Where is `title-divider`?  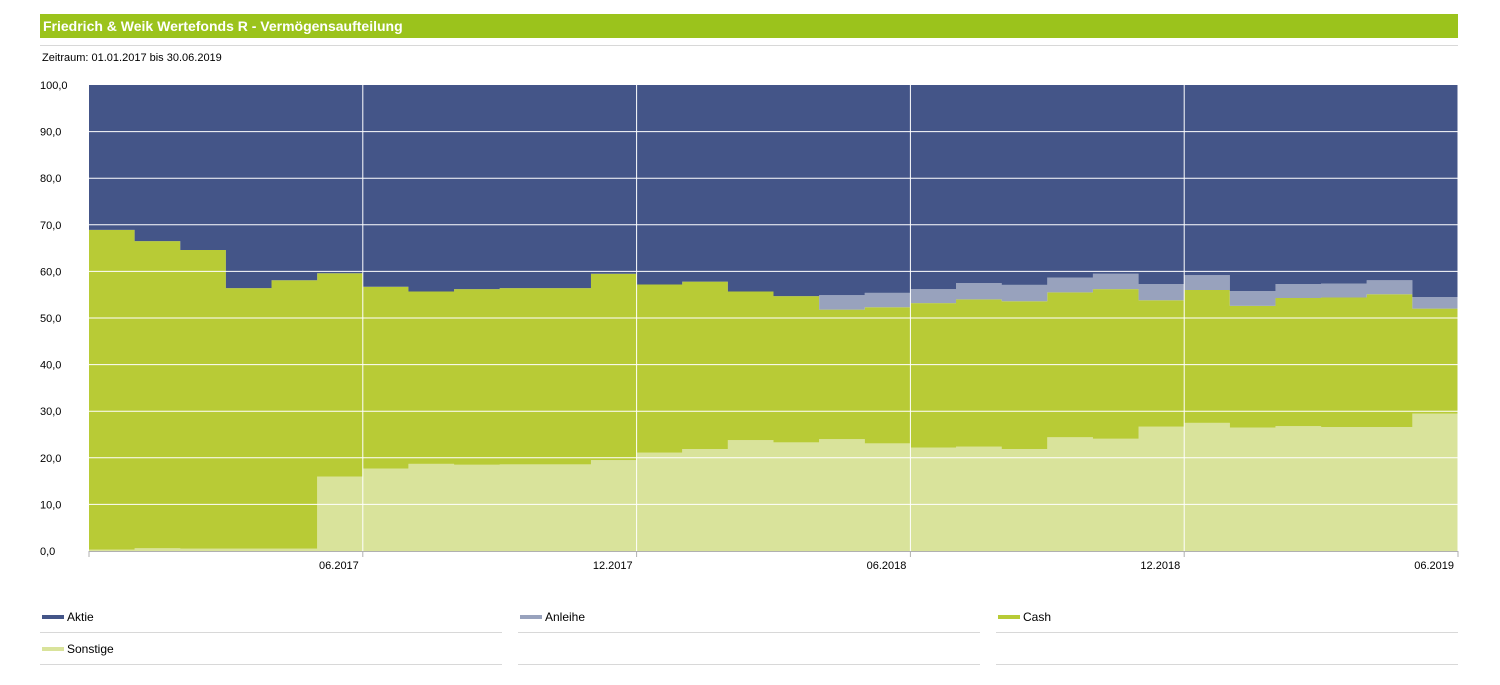 title-divider is located at coordinates (749, 45).